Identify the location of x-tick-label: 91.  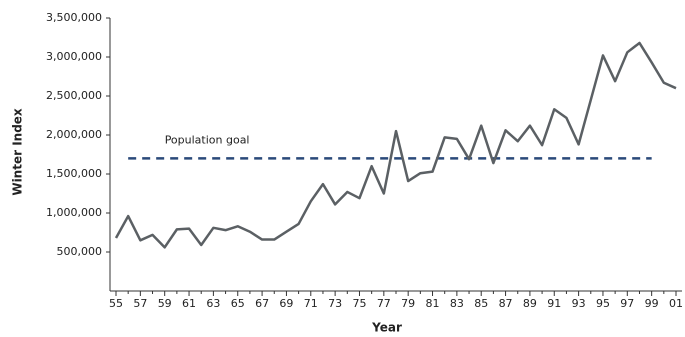
(554, 303).